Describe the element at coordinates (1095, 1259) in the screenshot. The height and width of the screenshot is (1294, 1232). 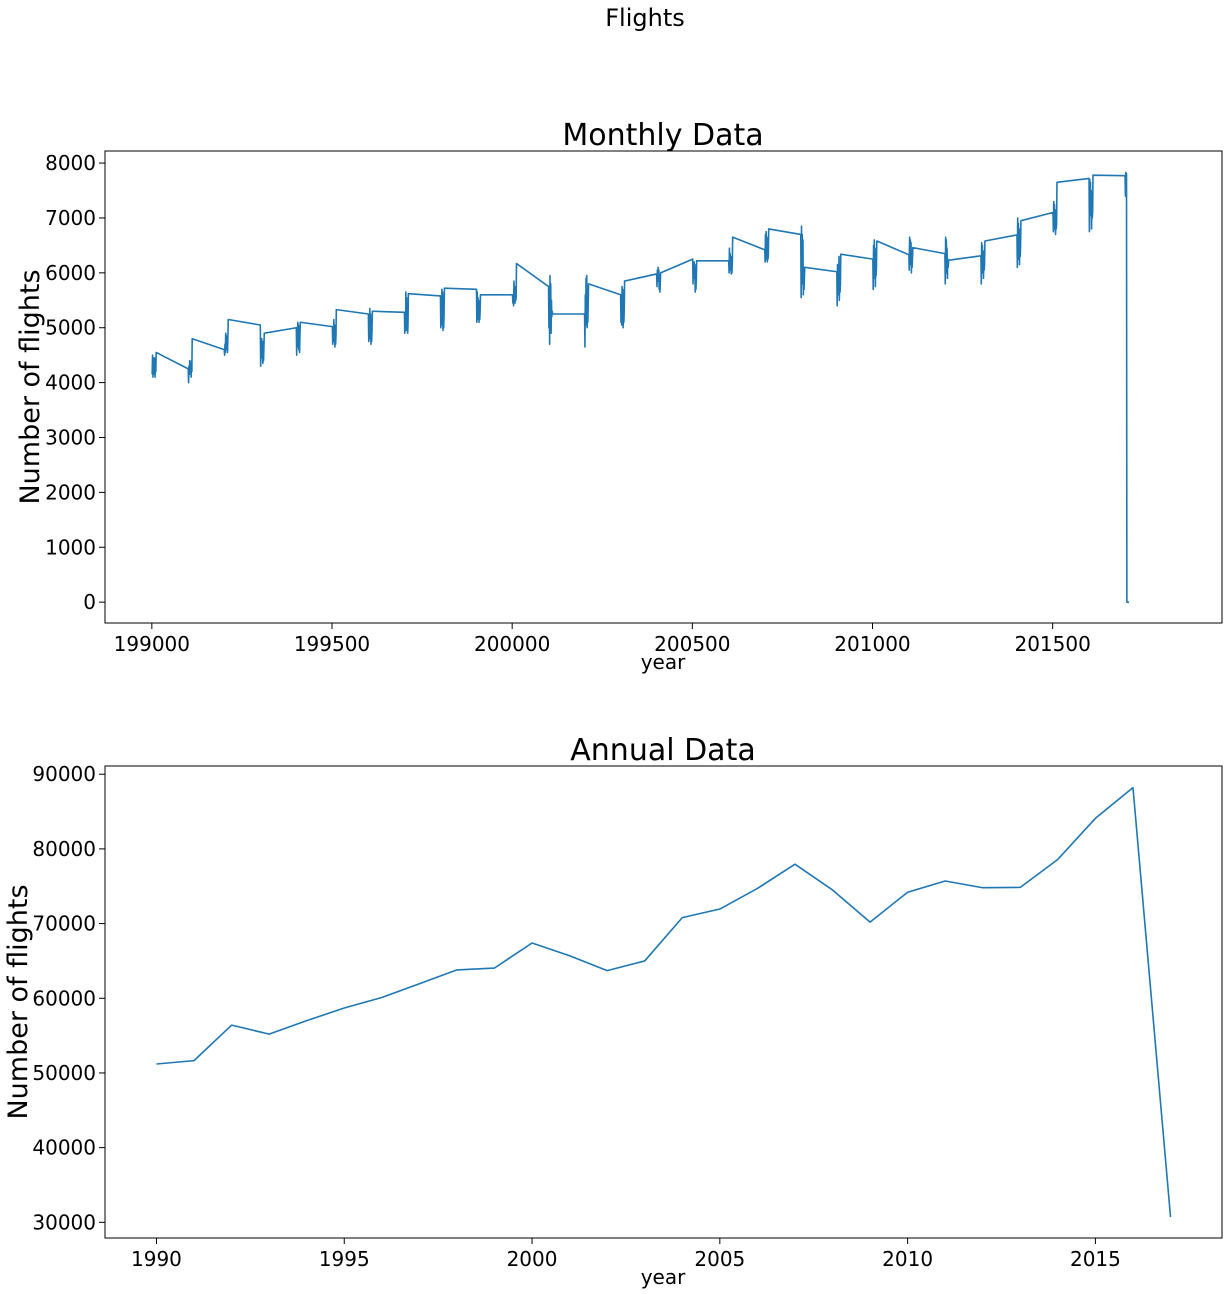
I see `annual-x-tick-label: 2015` at that location.